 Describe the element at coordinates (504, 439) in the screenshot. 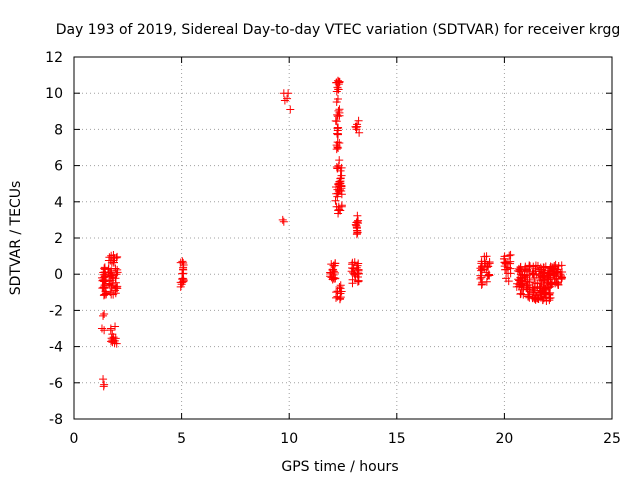

I see `x-tick-label: 20` at that location.